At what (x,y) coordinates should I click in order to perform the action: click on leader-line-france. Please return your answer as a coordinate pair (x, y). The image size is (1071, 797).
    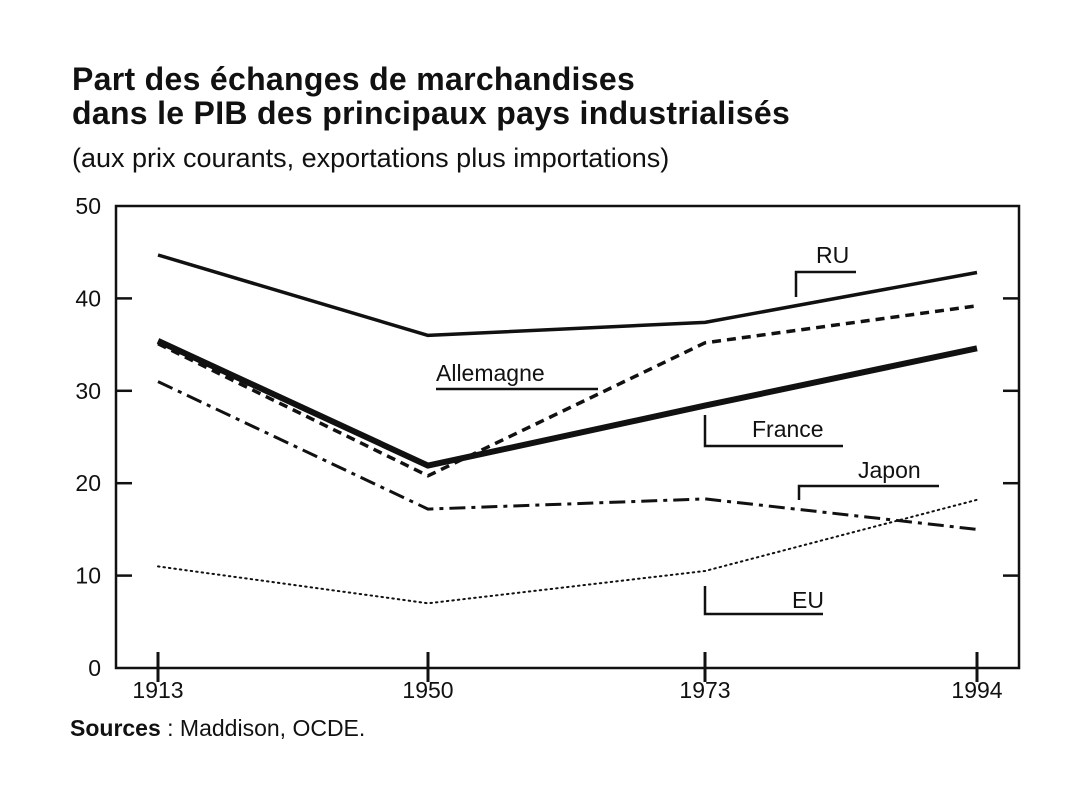
    Looking at the image, I should click on (773, 431).